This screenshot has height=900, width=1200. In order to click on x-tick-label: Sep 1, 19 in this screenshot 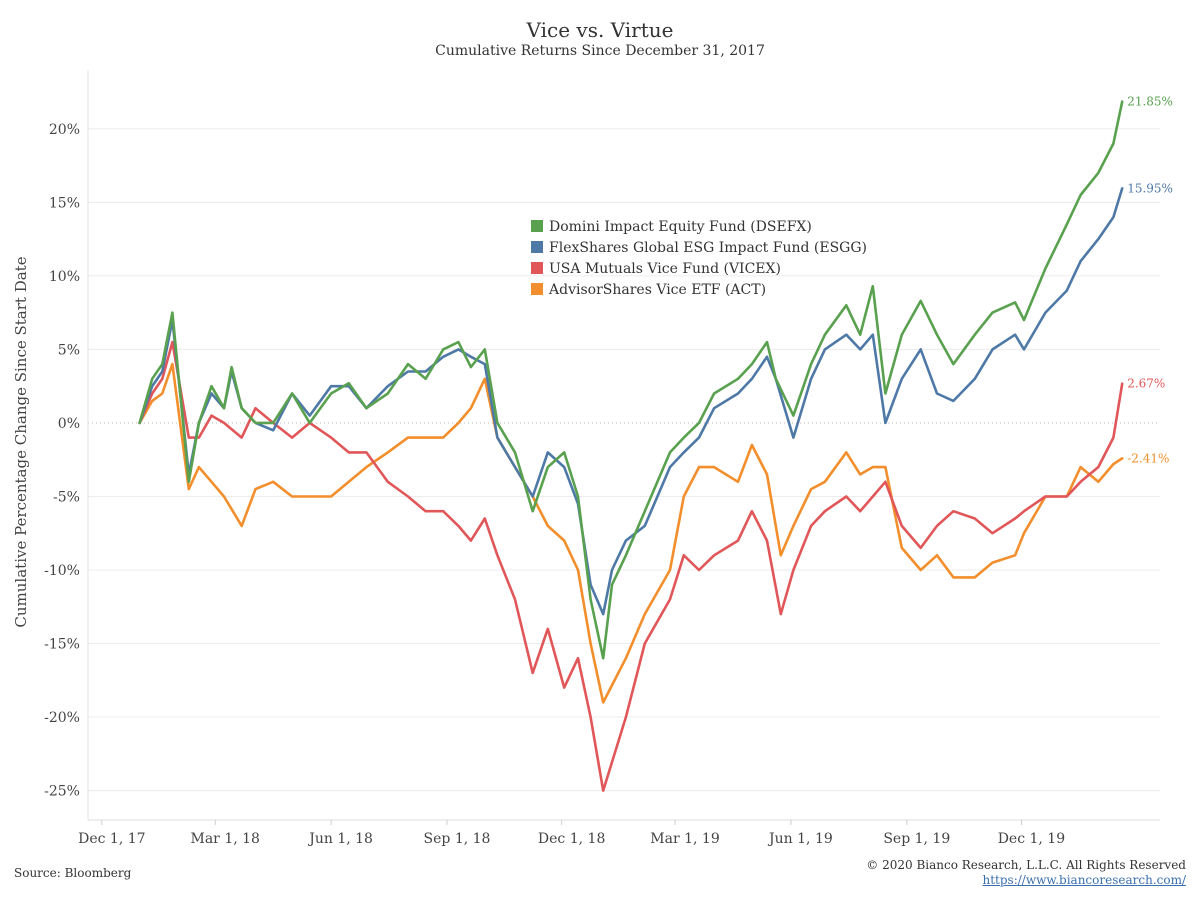, I will do `click(916, 839)`.